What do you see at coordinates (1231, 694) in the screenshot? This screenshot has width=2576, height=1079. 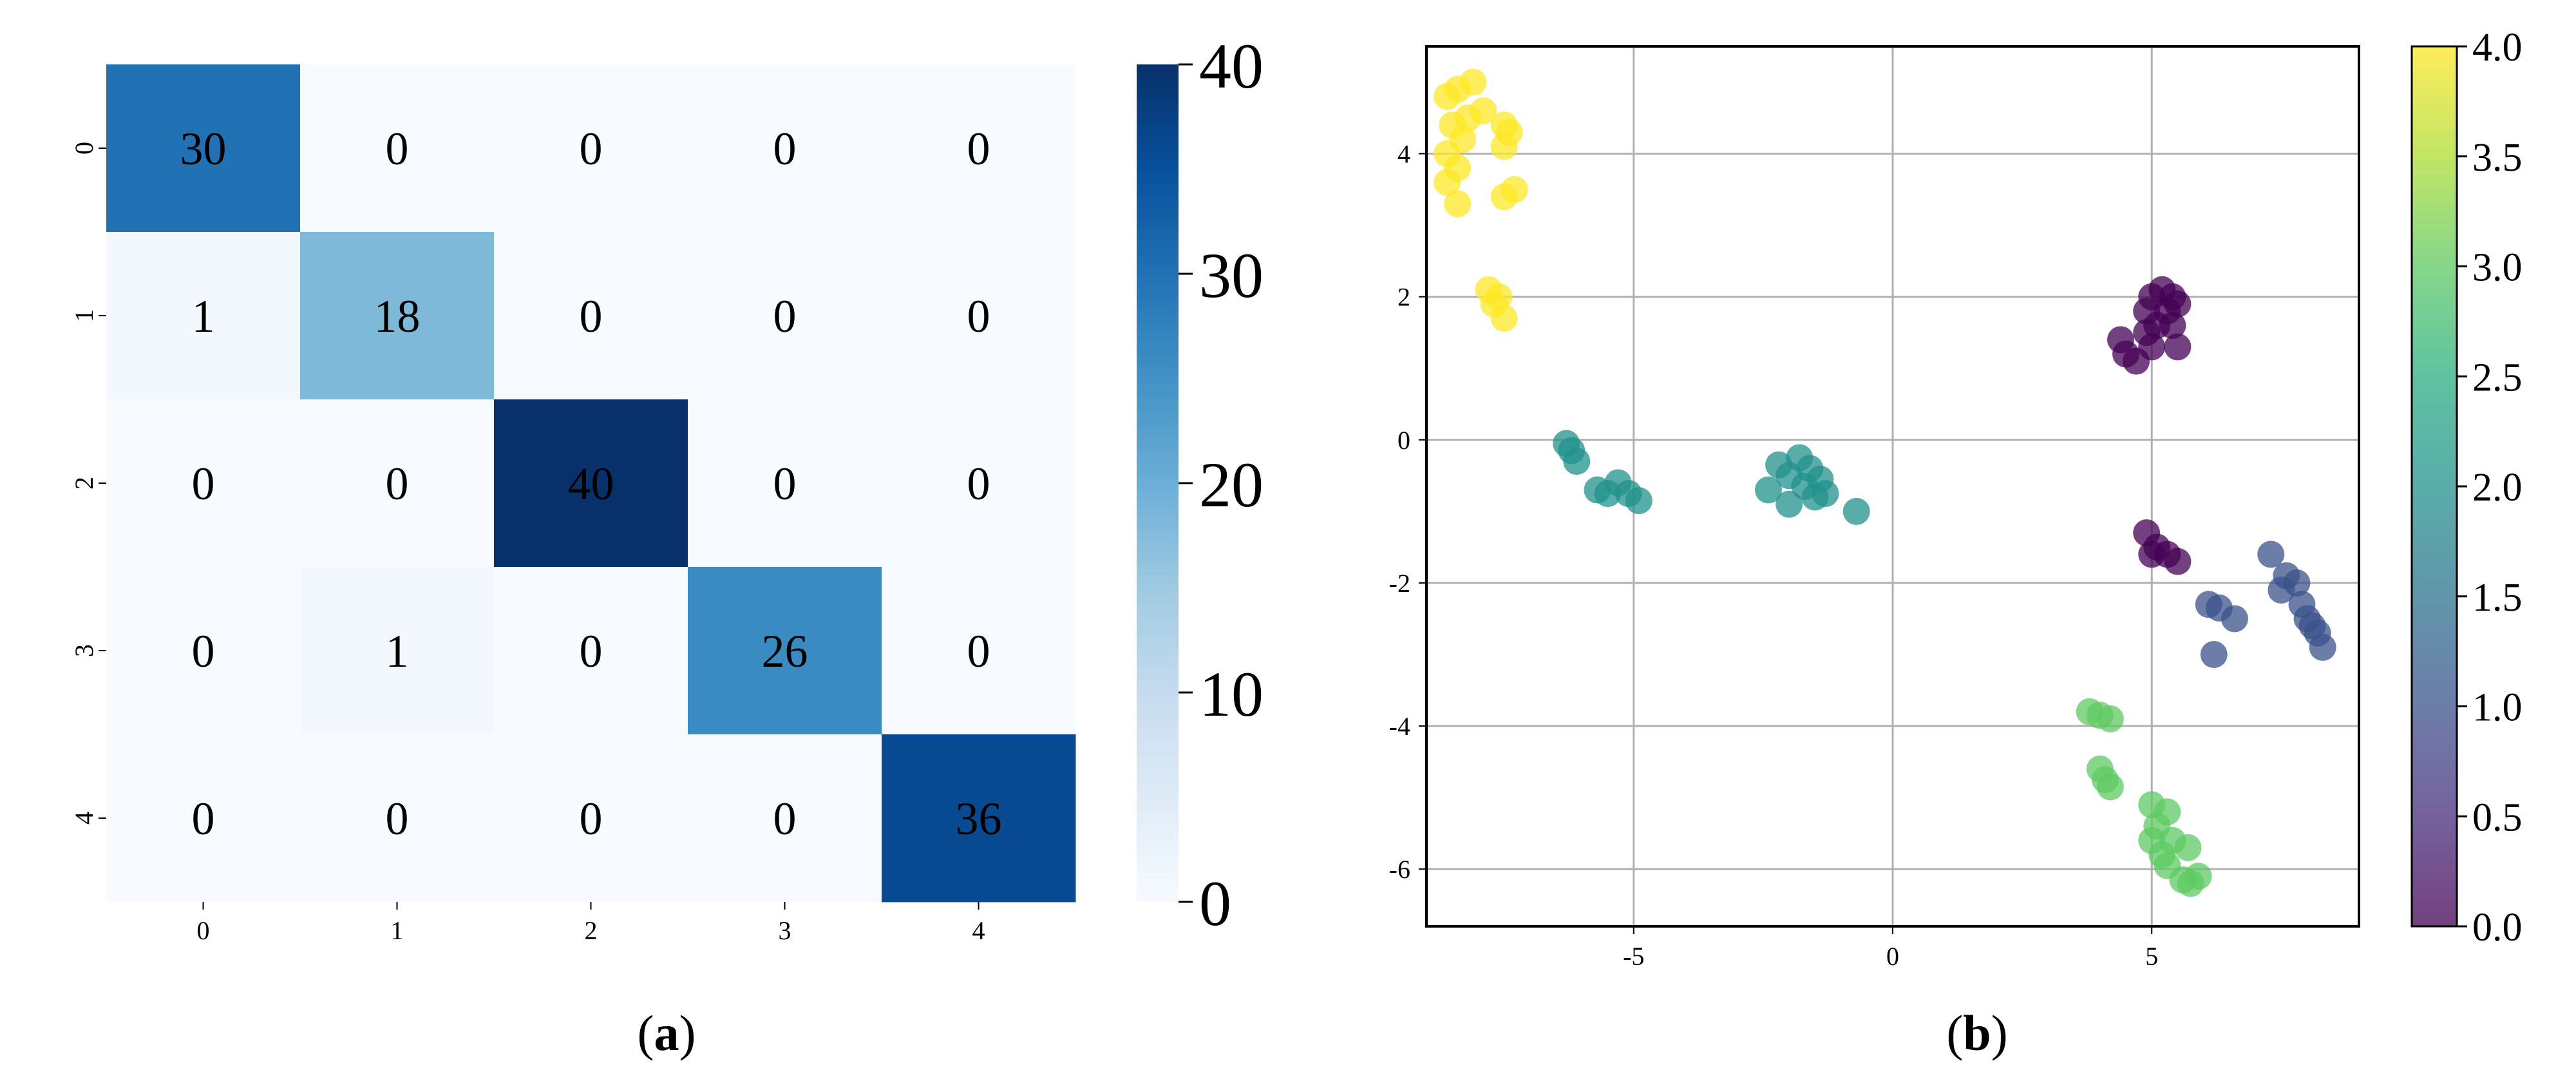 I see `colorbar-tick-label: 10` at bounding box center [1231, 694].